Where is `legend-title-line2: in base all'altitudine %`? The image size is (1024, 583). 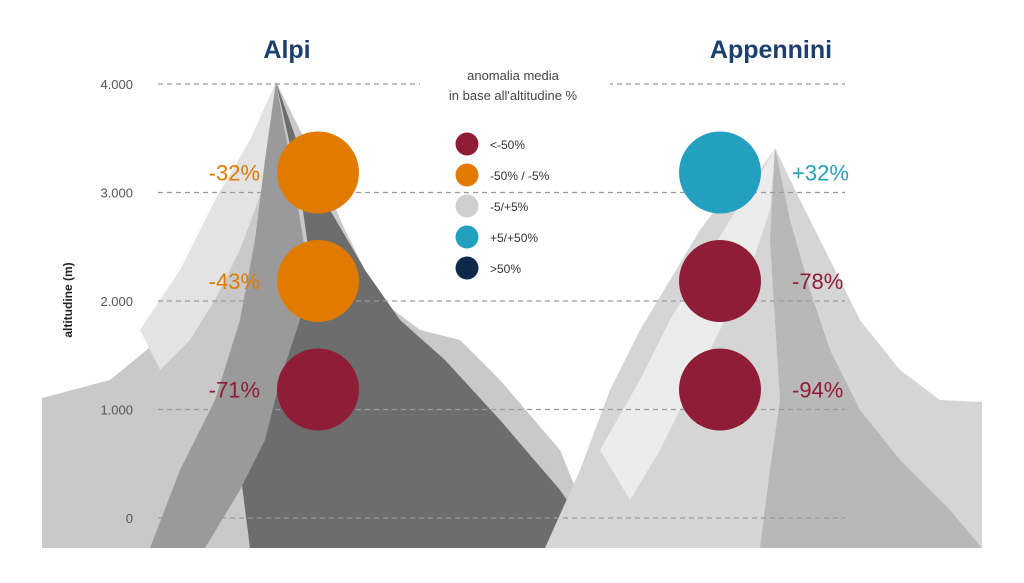 legend-title-line2: in base all'altitudine % is located at coordinates (513, 95).